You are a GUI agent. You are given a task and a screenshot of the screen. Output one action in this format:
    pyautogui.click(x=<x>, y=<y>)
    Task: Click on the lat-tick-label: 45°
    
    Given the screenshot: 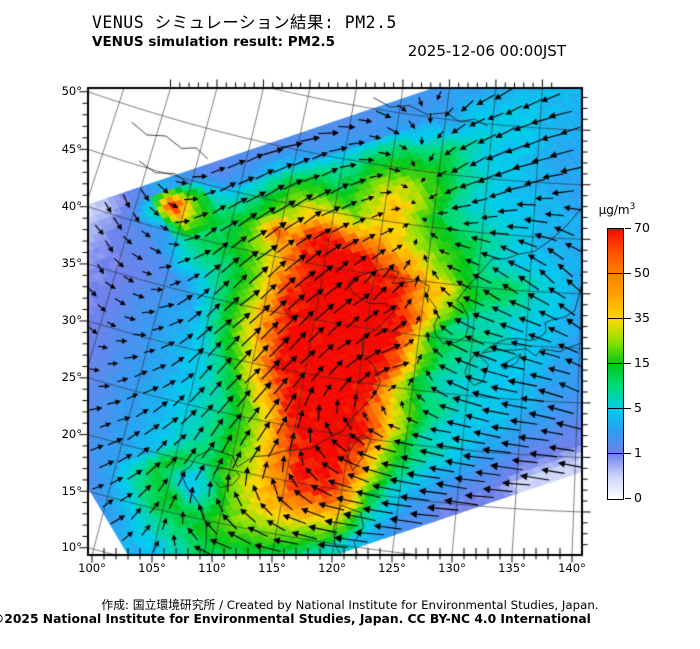 What is the action you would take?
    pyautogui.click(x=71, y=148)
    